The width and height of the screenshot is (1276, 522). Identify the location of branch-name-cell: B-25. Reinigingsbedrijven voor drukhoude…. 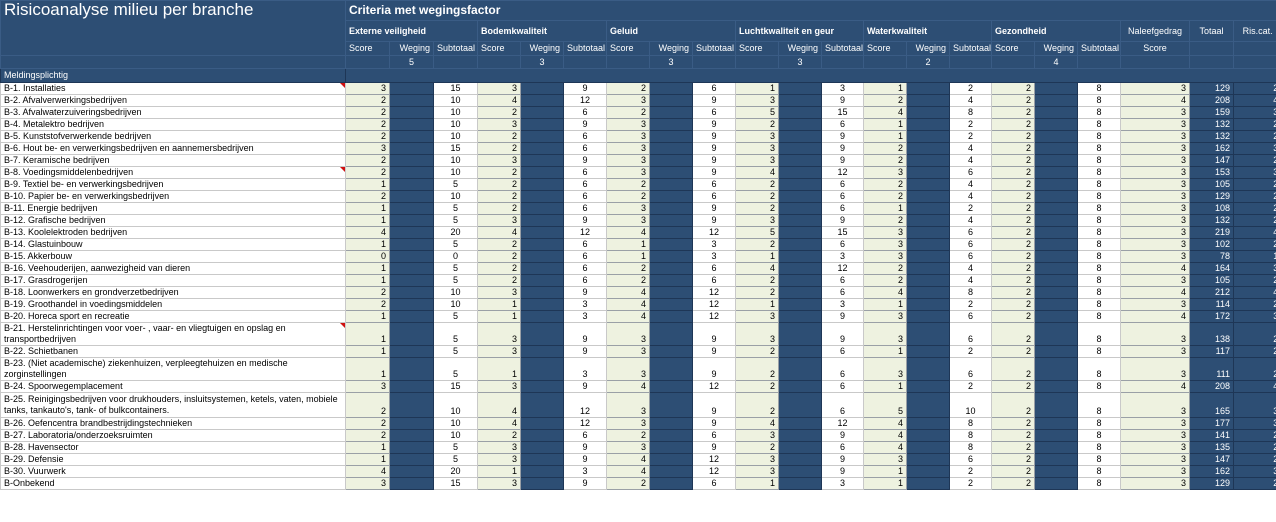
(173, 405).